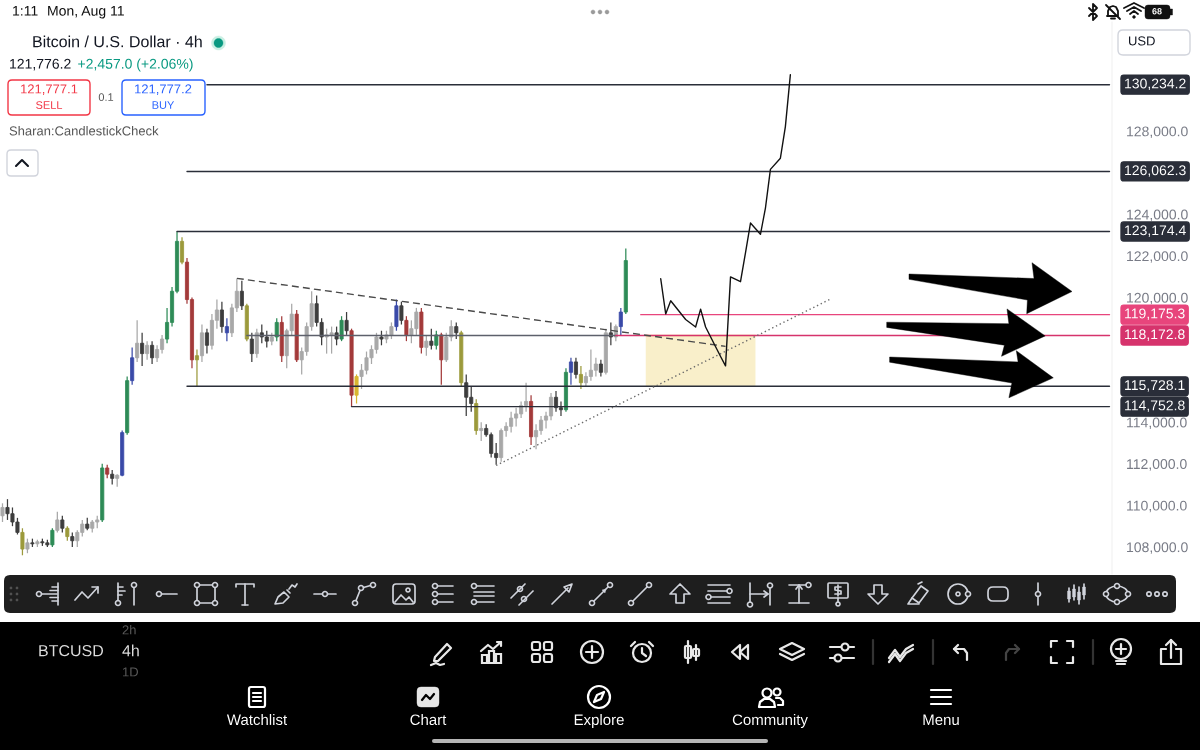 The width and height of the screenshot is (1200, 750). Describe the element at coordinates (1155, 335) in the screenshot. I see `data-label: 118,172.8` at that location.